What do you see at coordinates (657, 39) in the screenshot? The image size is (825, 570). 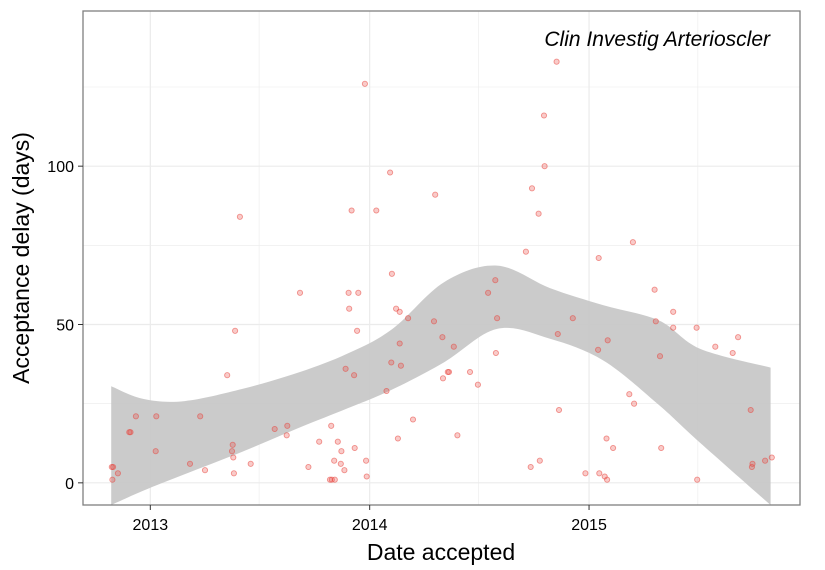 I see `journal-annotation: Clin Investig Arterioscler` at bounding box center [657, 39].